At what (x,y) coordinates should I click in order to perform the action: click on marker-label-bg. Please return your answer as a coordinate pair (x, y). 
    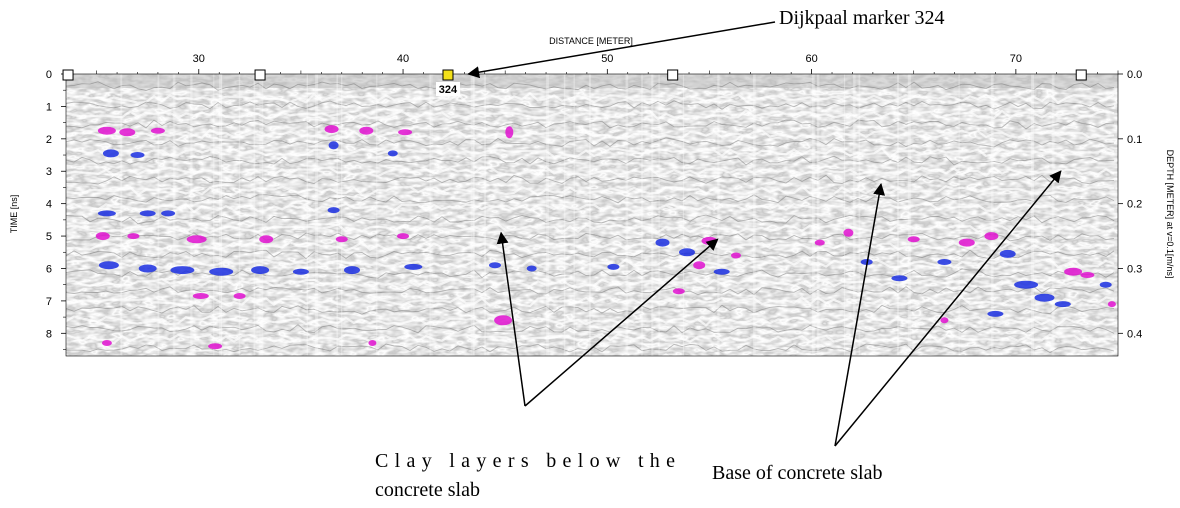
    Looking at the image, I should click on (447, 89).